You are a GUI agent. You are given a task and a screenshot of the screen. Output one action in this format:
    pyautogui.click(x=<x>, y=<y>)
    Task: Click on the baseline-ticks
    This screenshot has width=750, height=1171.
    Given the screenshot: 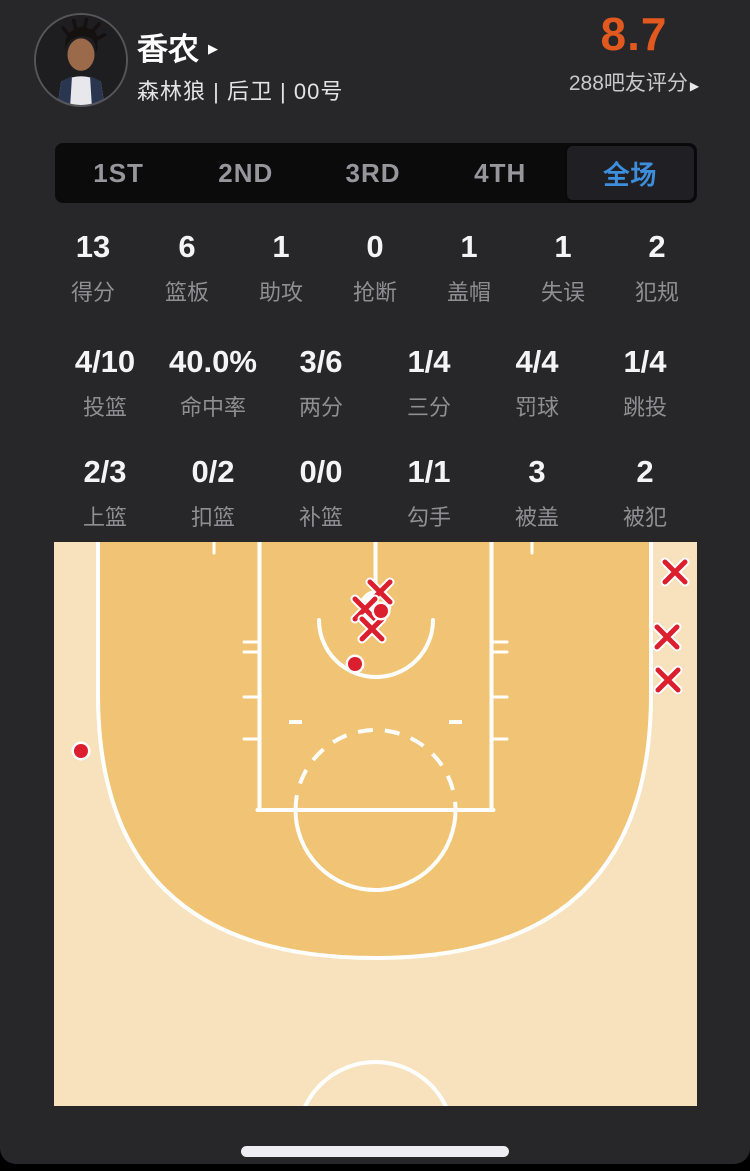 What is the action you would take?
    pyautogui.click(x=373, y=548)
    